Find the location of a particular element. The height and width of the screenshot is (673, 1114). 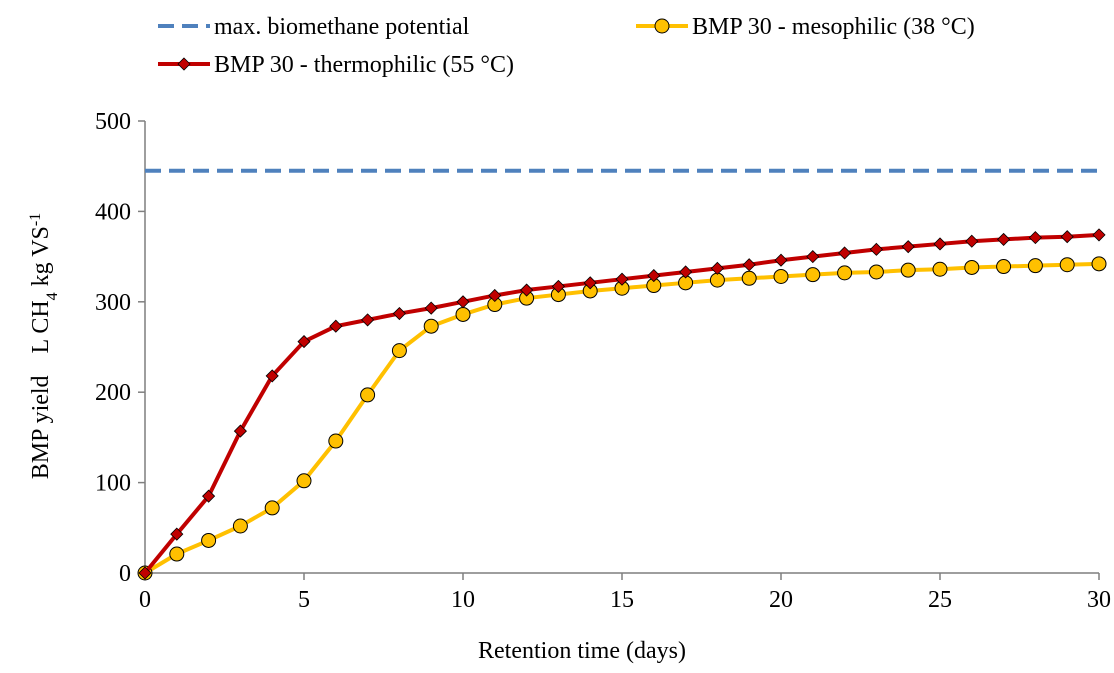

y-tick-label: 200 is located at coordinates (113, 393).